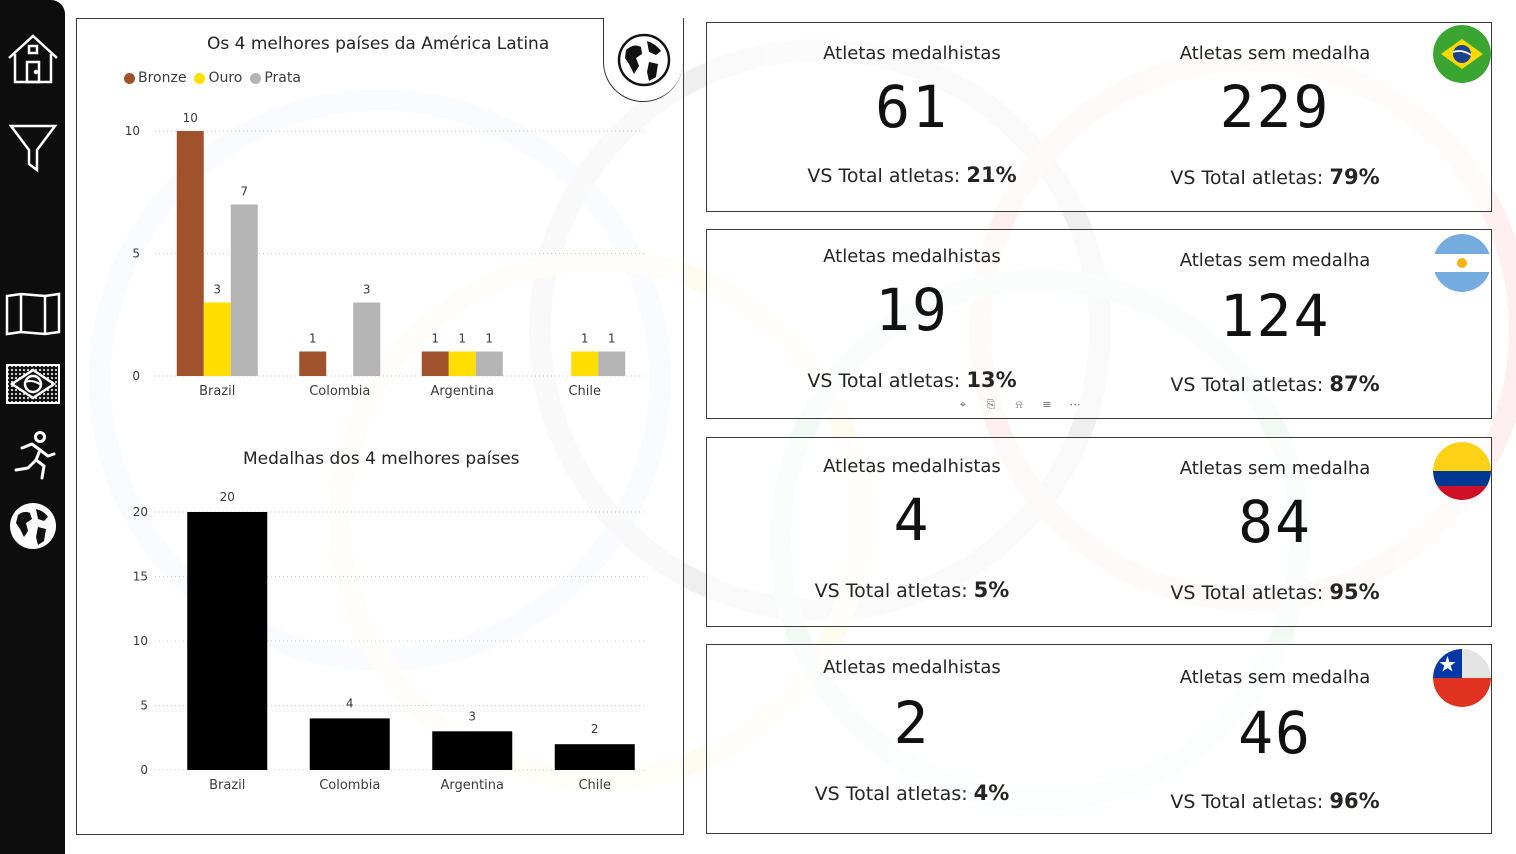 The height and width of the screenshot is (854, 1516). What do you see at coordinates (282, 78) in the screenshot?
I see `legend-label: Prata` at bounding box center [282, 78].